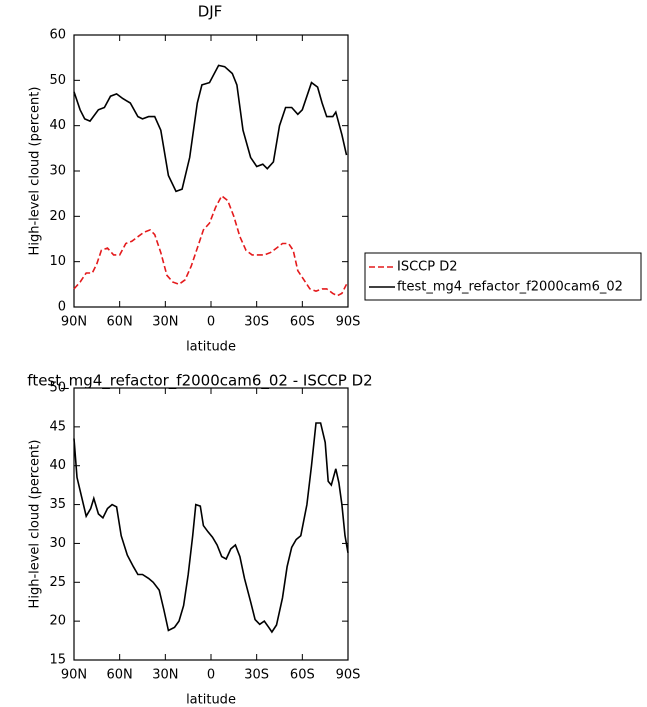 This screenshot has height=707, width=647. Describe the element at coordinates (57, 426) in the screenshot. I see `y-tick-label: 45` at that location.